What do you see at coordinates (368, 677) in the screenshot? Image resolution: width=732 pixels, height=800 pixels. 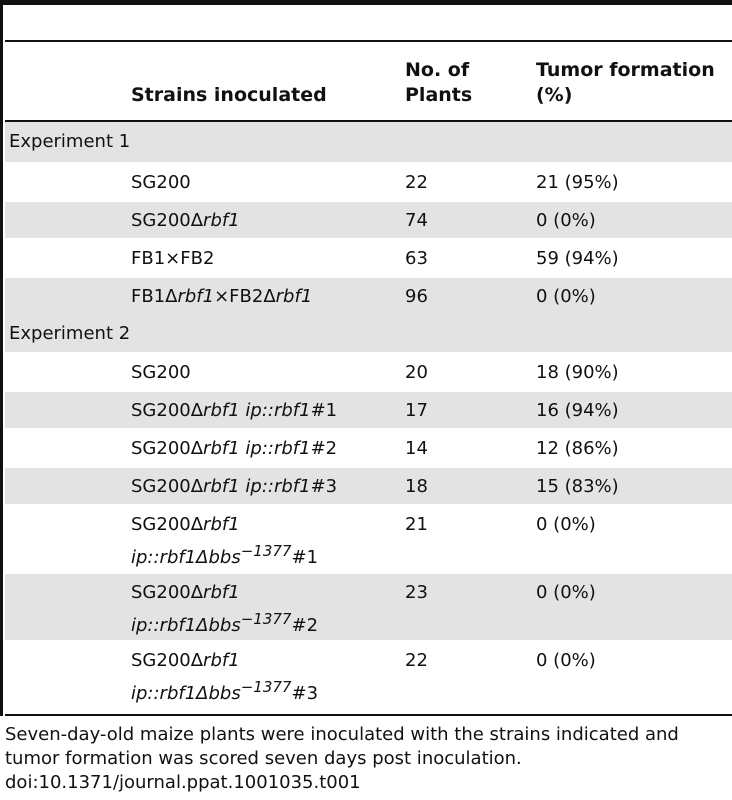 I see `table-row: SG200Δrbf1 ip::rbf1Δbbs−1377#3 22 0 (0%)` at bounding box center [368, 677].